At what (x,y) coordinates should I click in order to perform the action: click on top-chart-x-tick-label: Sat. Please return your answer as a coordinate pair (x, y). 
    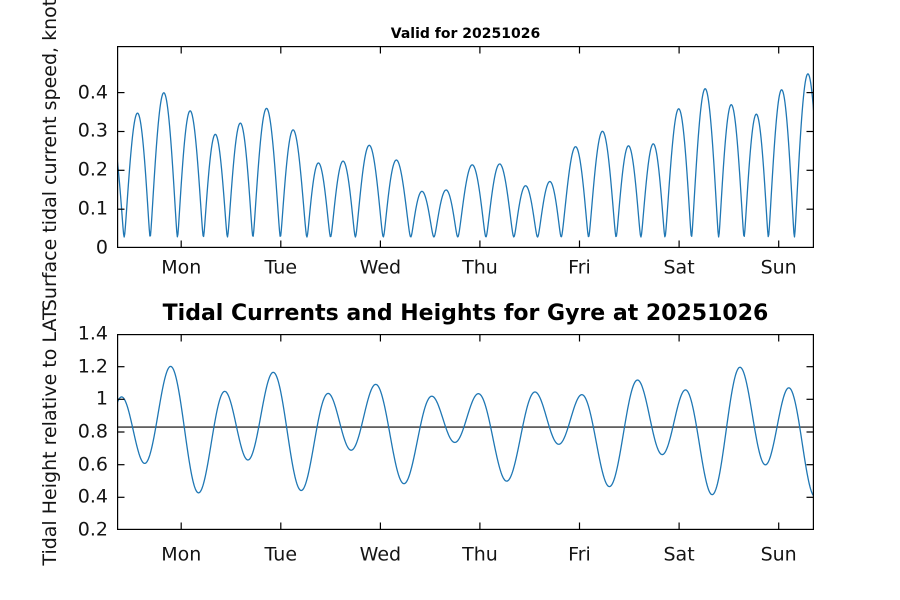
    Looking at the image, I should click on (679, 267).